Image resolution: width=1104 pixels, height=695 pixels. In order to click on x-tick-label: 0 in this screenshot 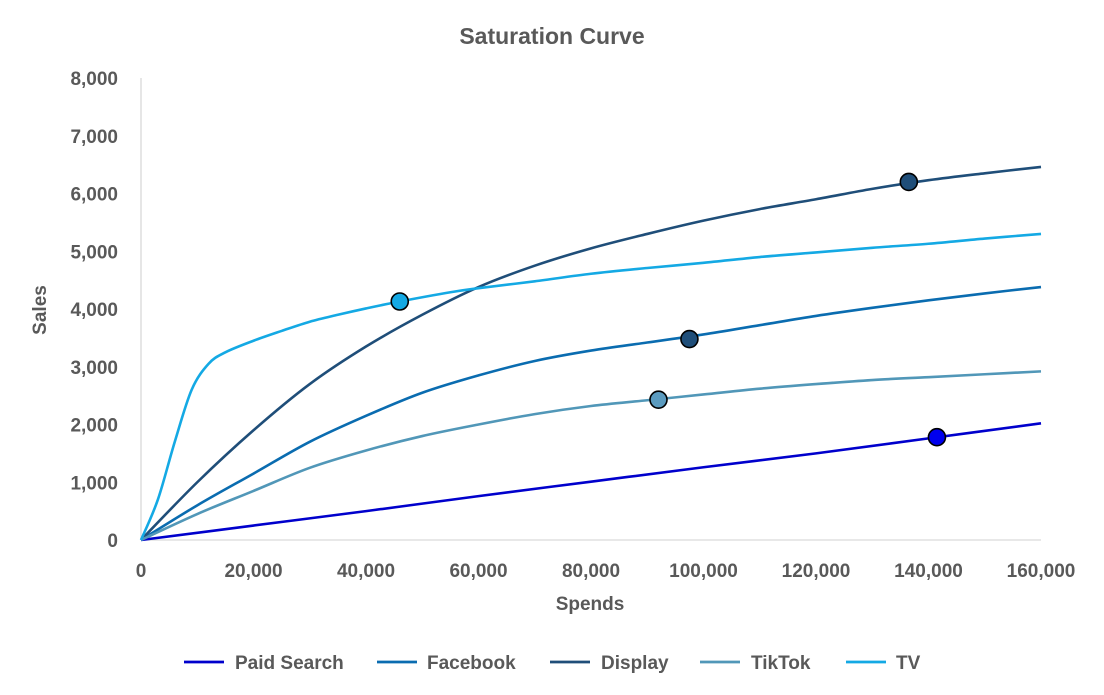, I will do `click(141, 571)`.